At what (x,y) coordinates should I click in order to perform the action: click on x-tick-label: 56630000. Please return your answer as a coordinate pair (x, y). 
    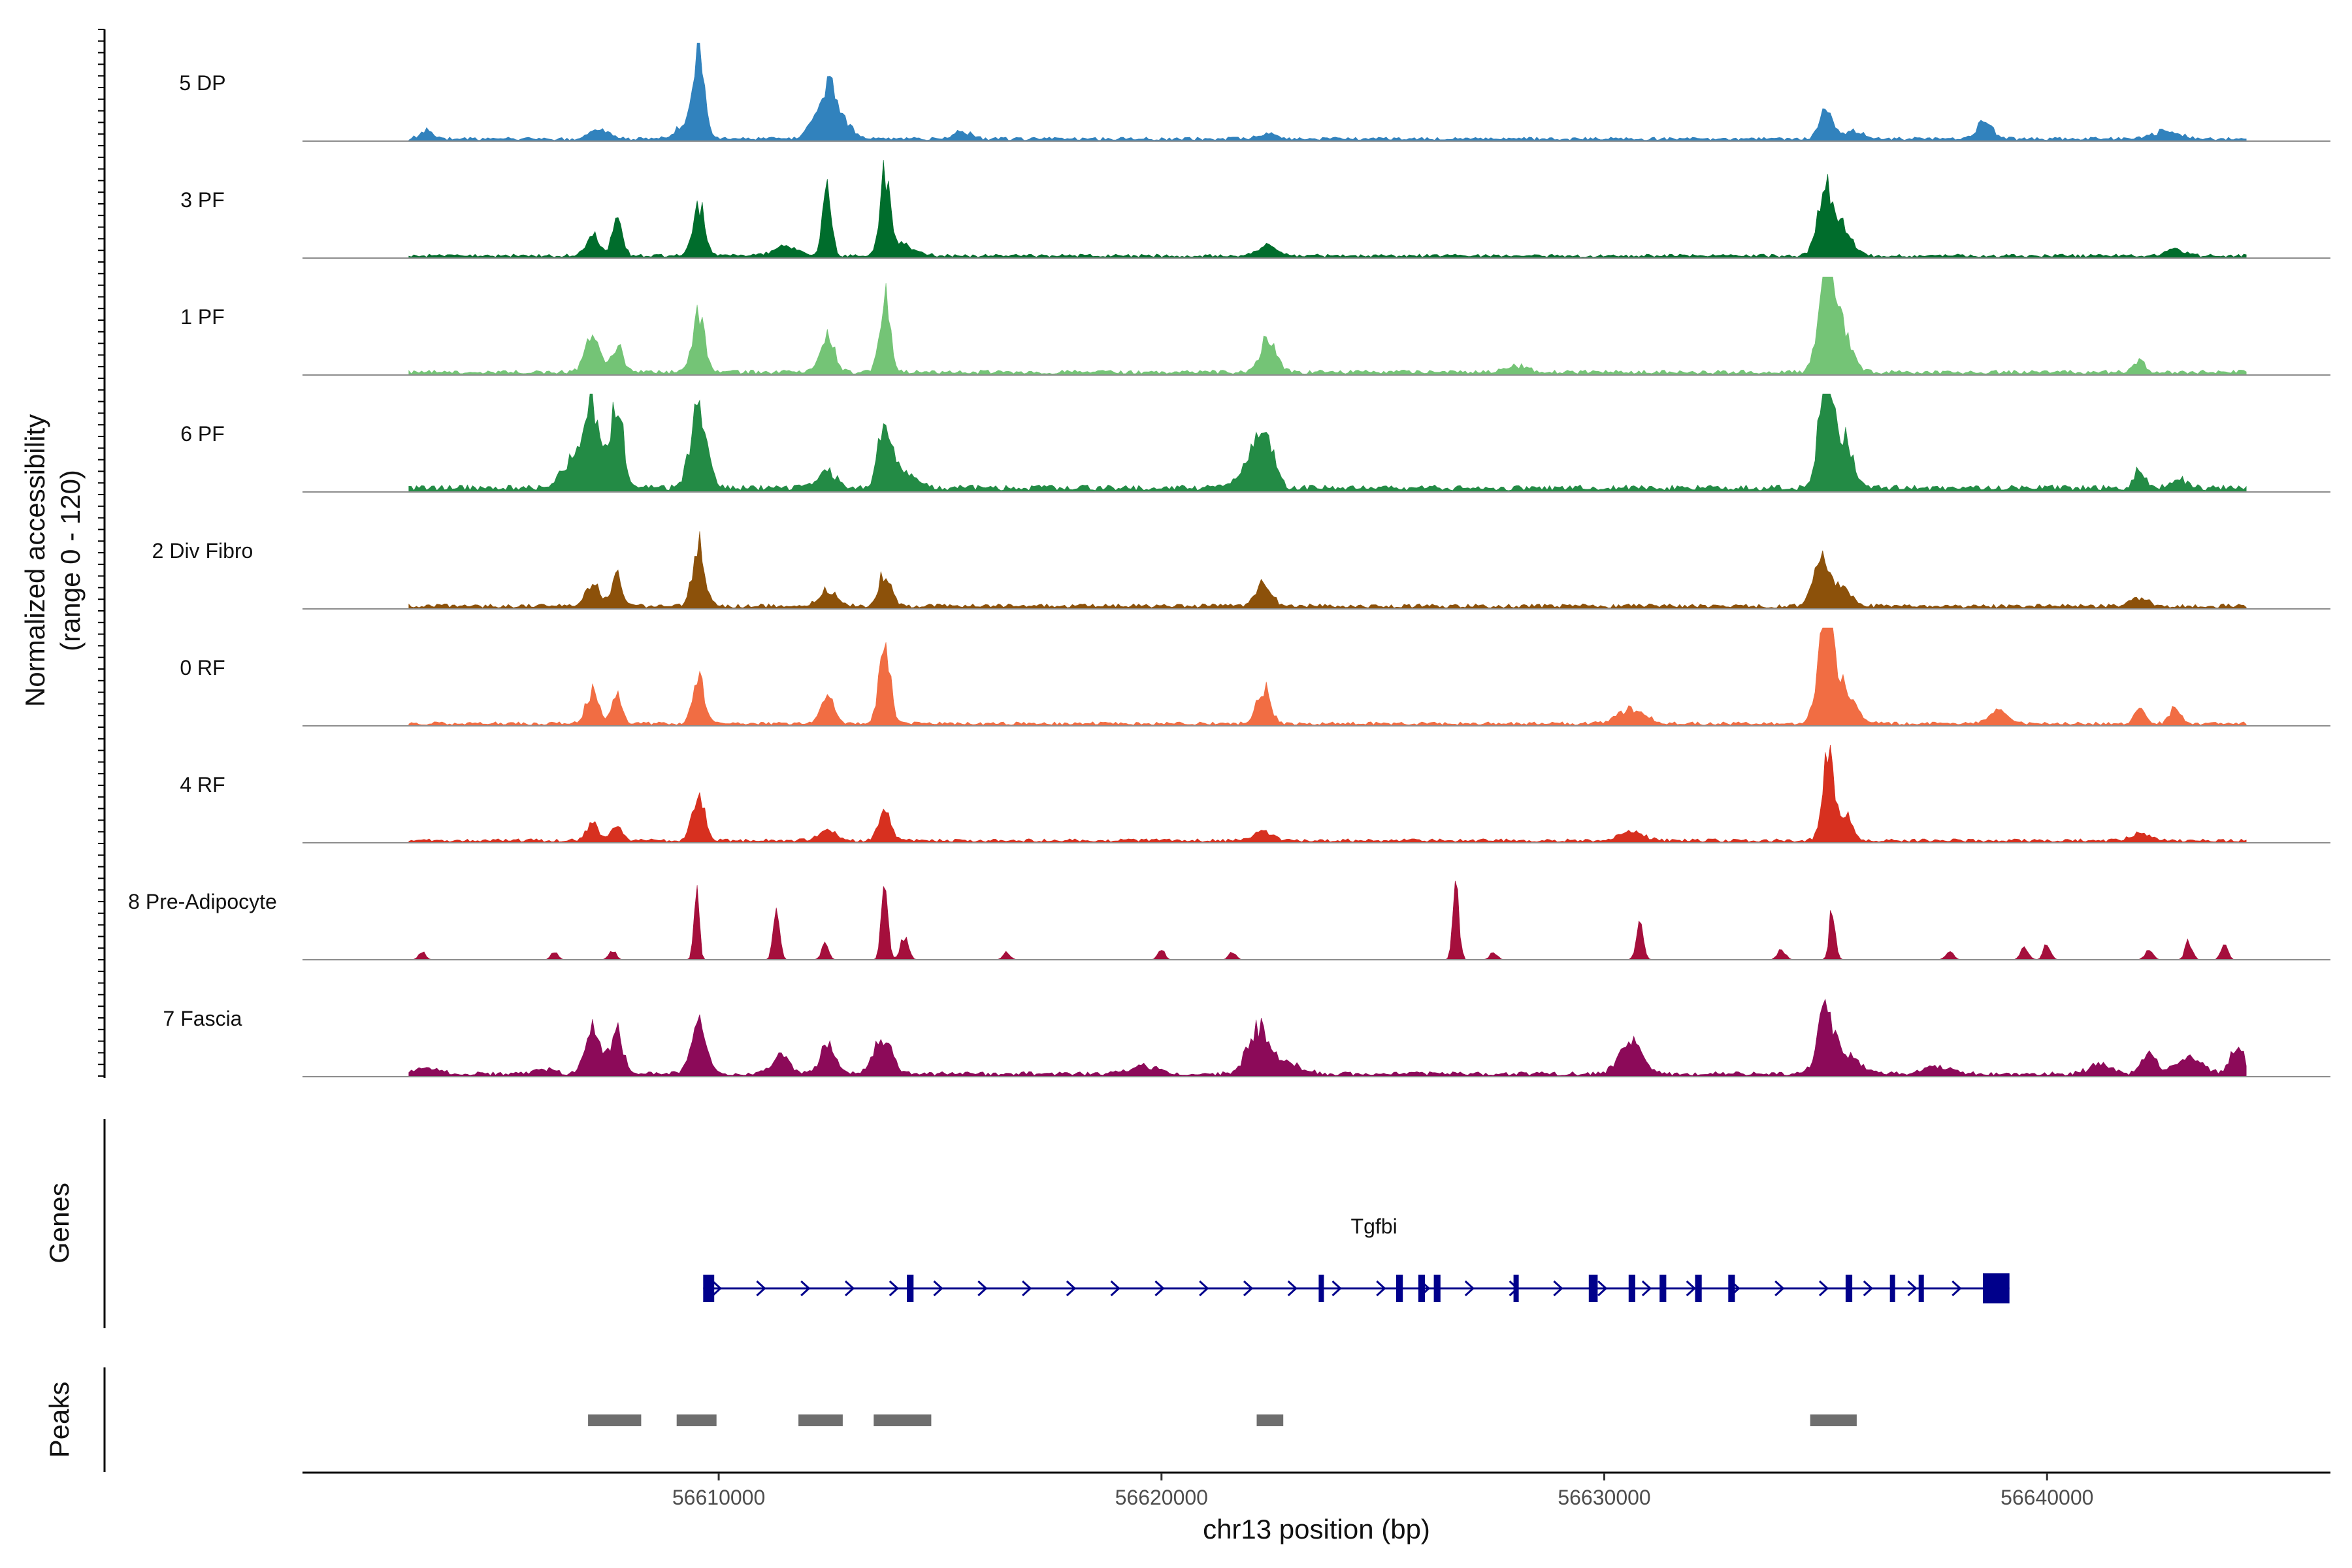
    Looking at the image, I should click on (1604, 1497).